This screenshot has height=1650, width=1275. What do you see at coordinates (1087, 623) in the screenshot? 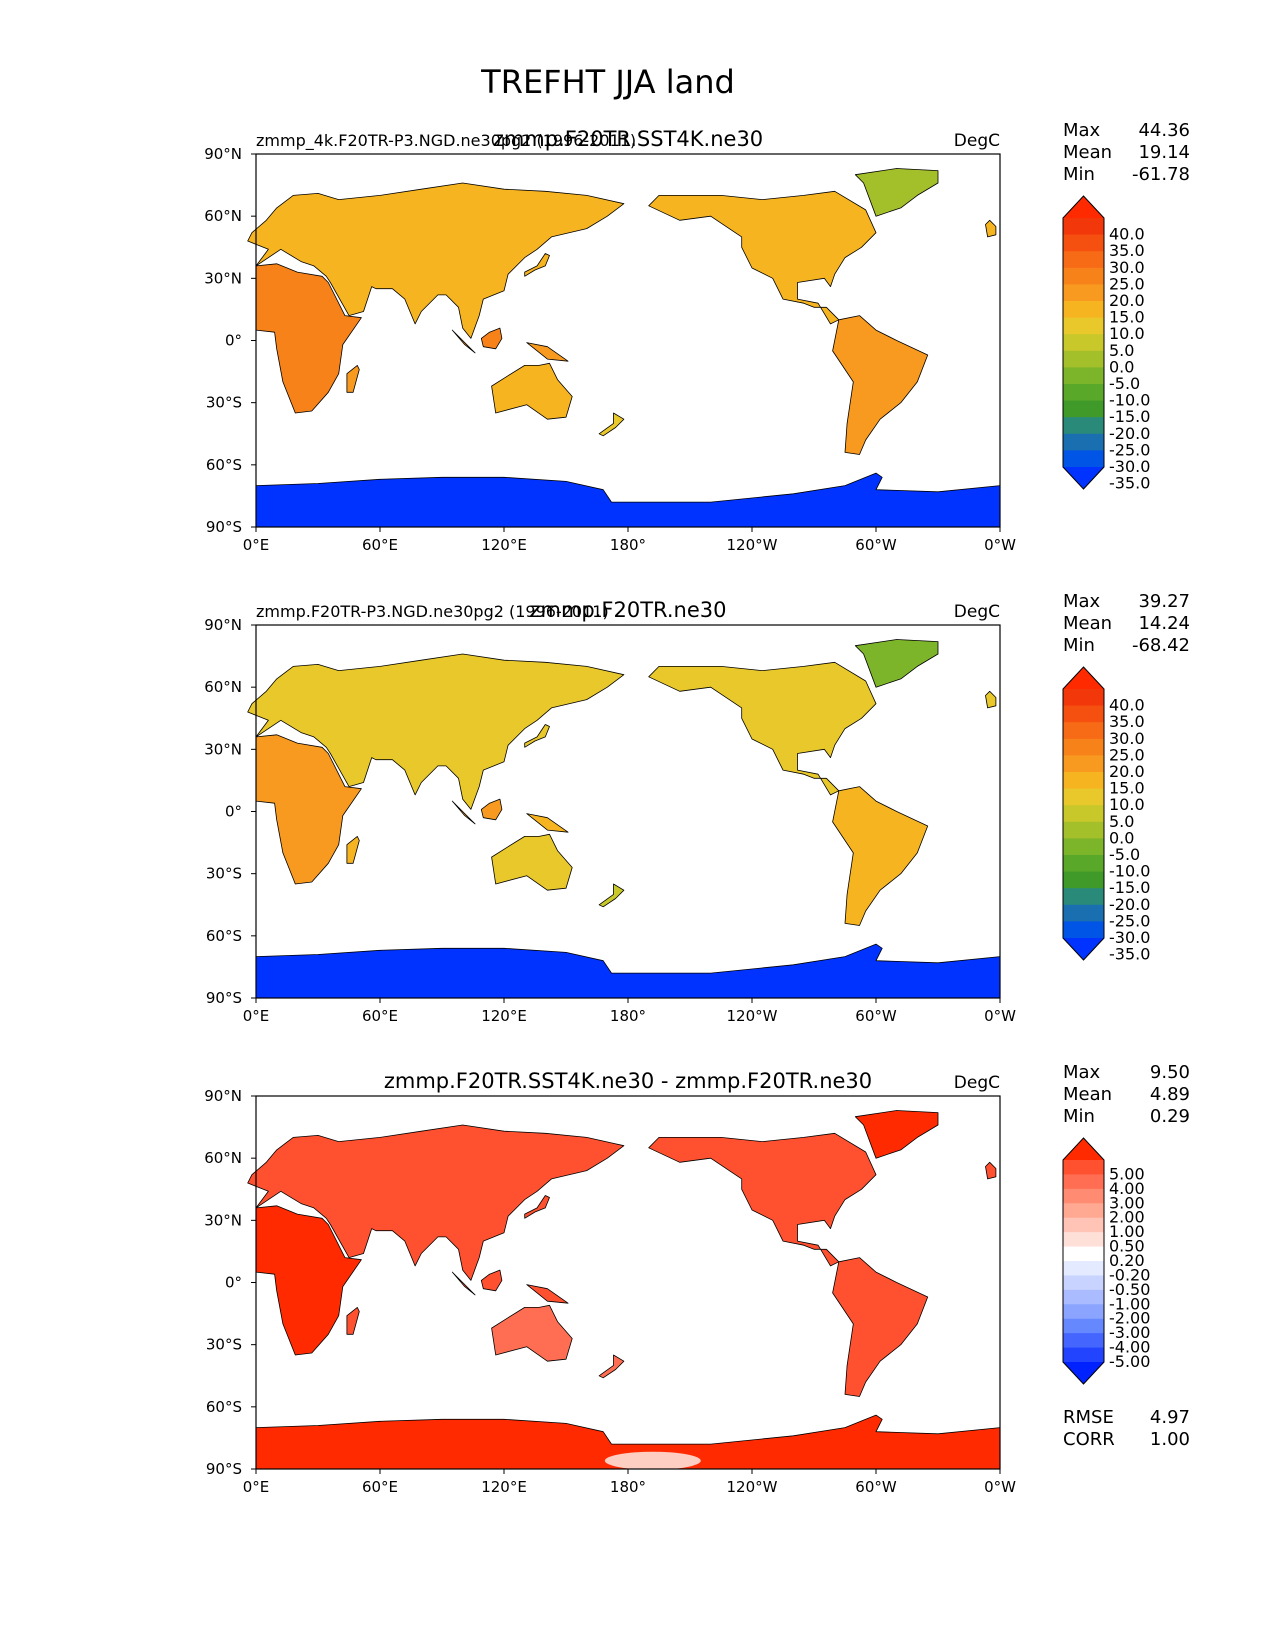
I see `stat-label: Mean` at bounding box center [1087, 623].